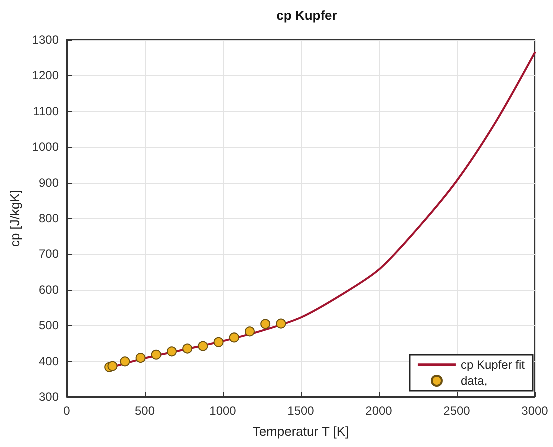 The height and width of the screenshot is (447, 553). I want to click on x-tick-label: 1000, so click(223, 411).